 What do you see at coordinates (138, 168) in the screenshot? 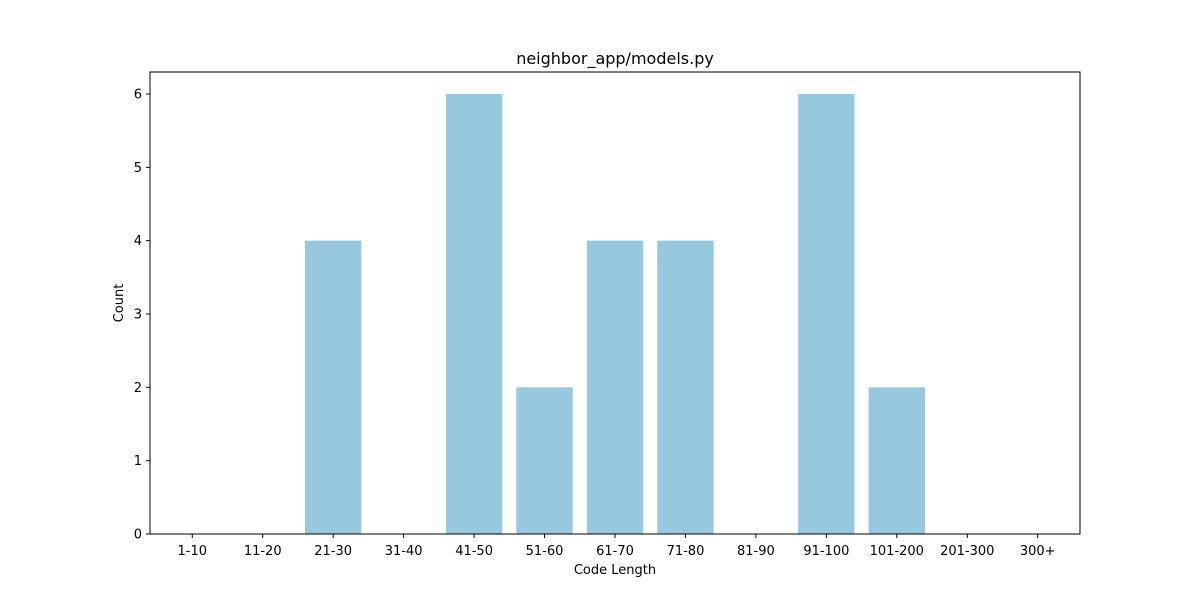
I see `y-tick-label: 5` at bounding box center [138, 168].